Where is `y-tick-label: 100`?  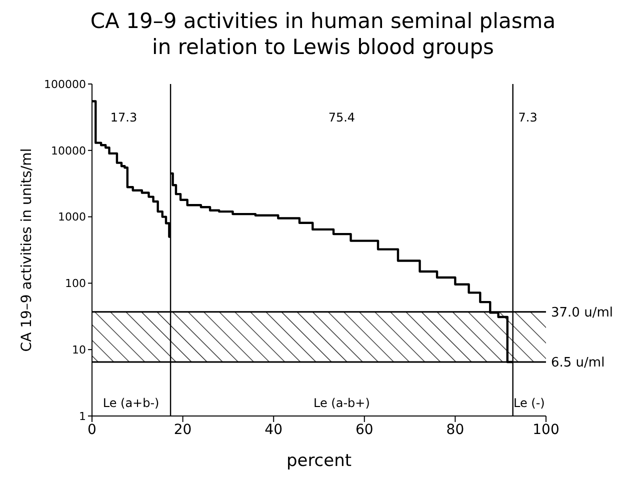 y-tick-label: 100 is located at coordinates (75, 283).